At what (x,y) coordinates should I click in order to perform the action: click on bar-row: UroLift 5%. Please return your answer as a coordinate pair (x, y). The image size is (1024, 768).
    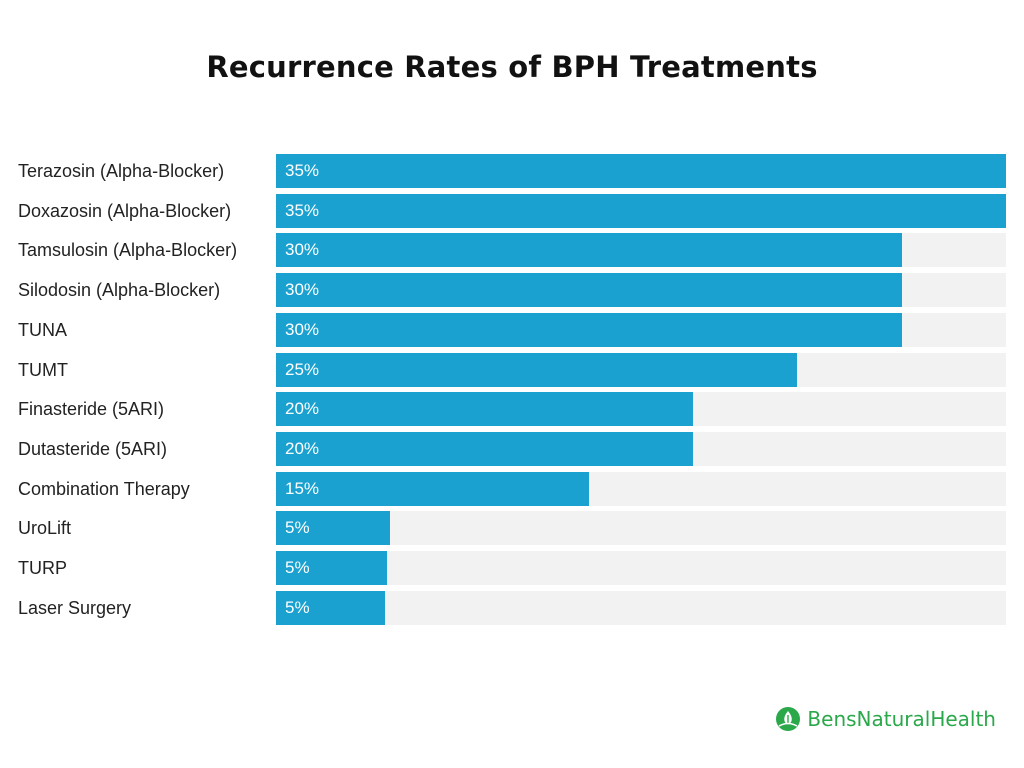
    Looking at the image, I should click on (512, 528).